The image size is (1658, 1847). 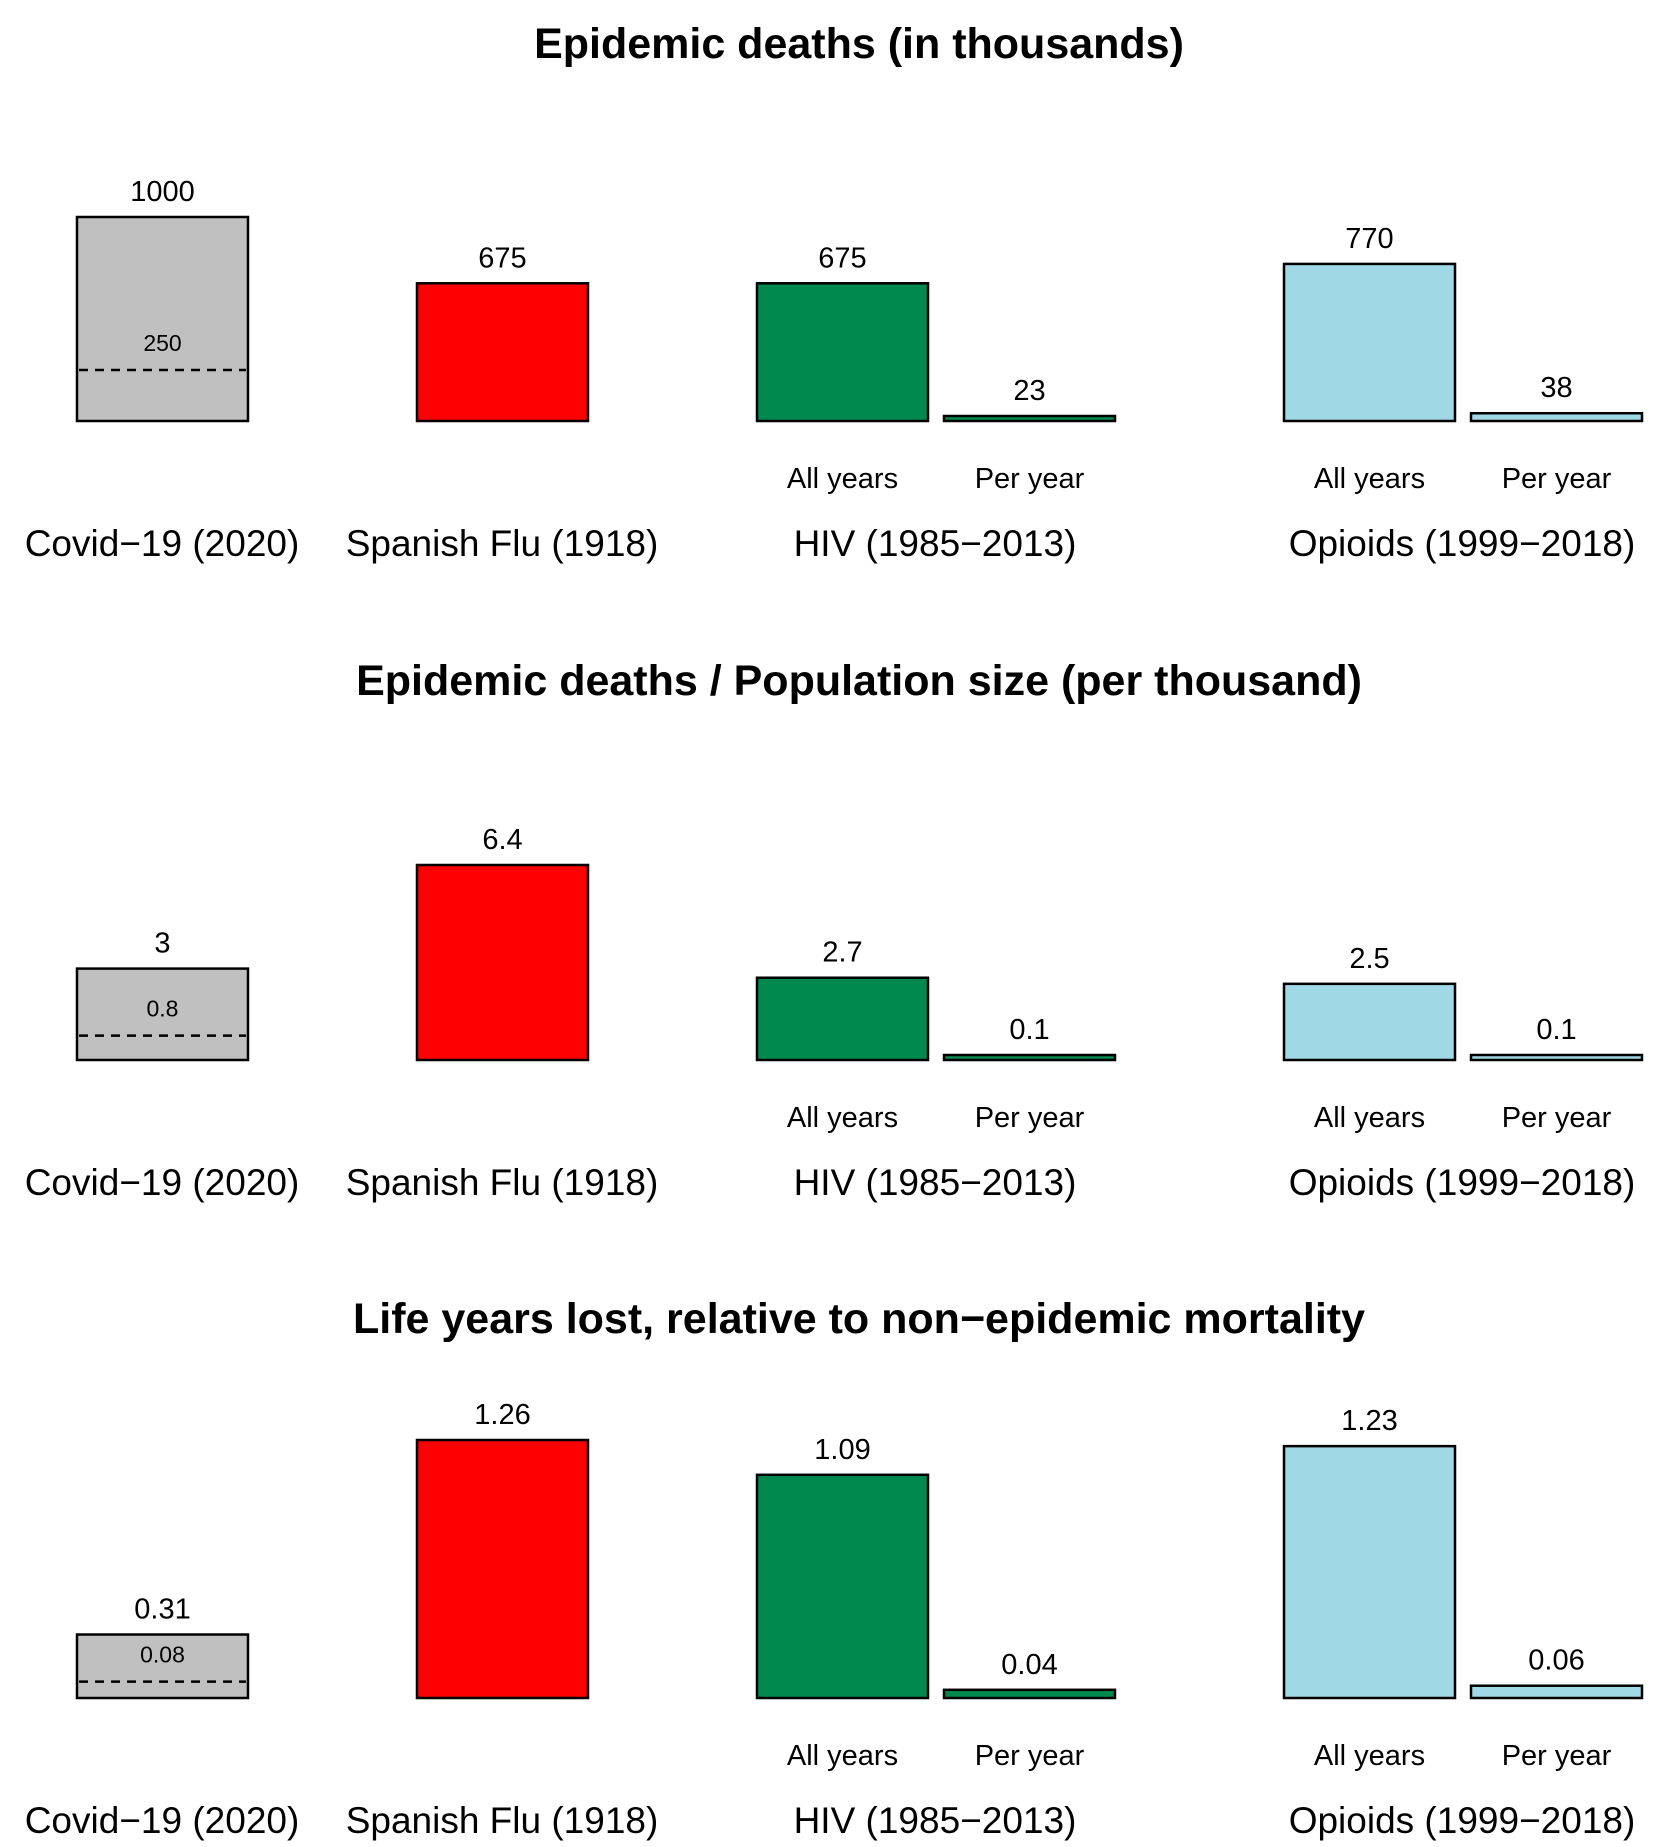 What do you see at coordinates (162, 944) in the screenshot?
I see `panel-2-covid-19-2020-value-label-1: 3` at bounding box center [162, 944].